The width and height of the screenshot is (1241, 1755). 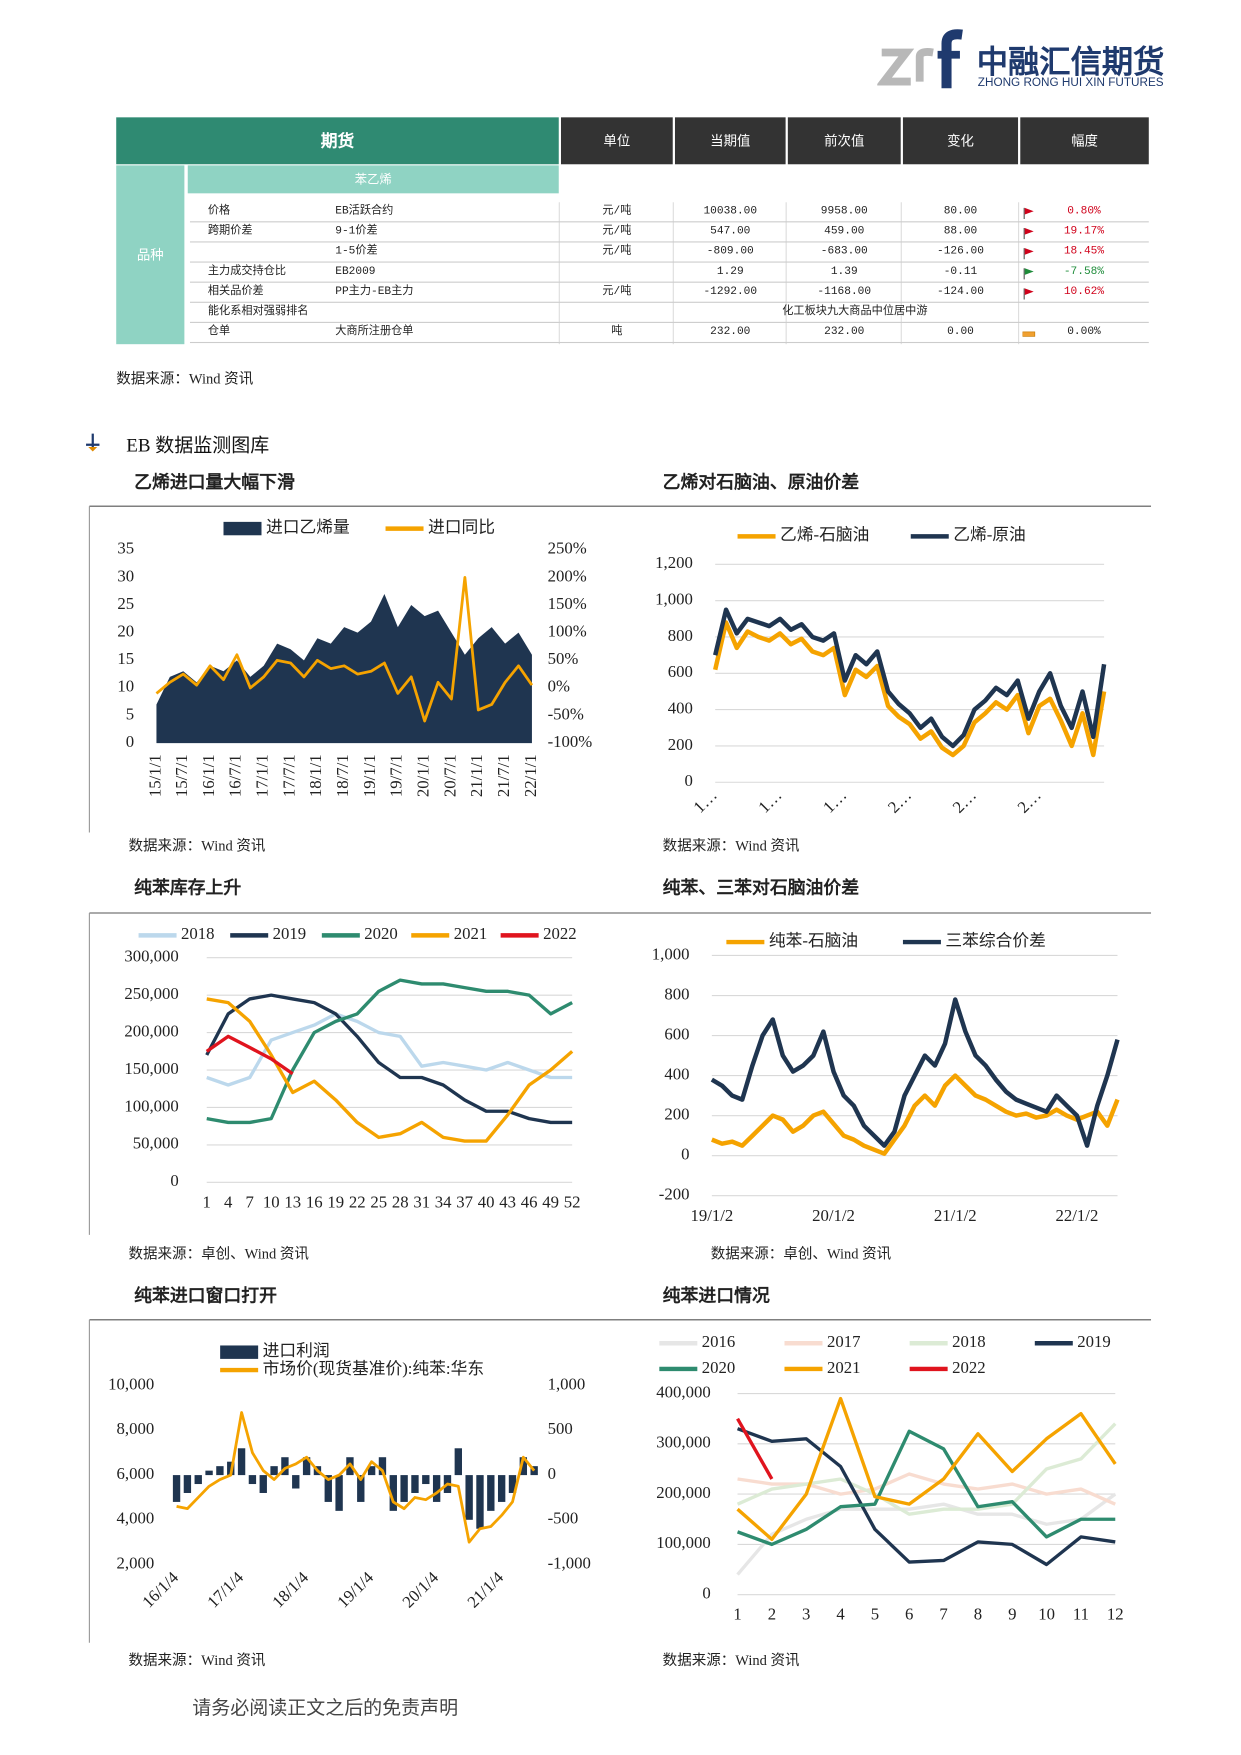 I want to click on y-tick-label: 800, so click(x=680, y=635).